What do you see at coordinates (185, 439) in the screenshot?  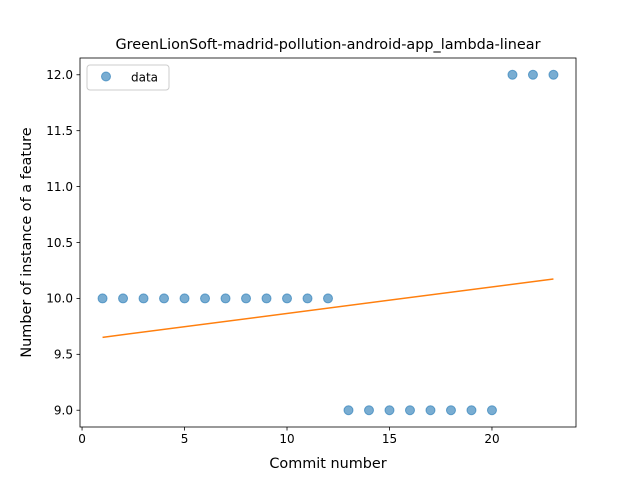 I see `x-tick-label: 5` at bounding box center [185, 439].